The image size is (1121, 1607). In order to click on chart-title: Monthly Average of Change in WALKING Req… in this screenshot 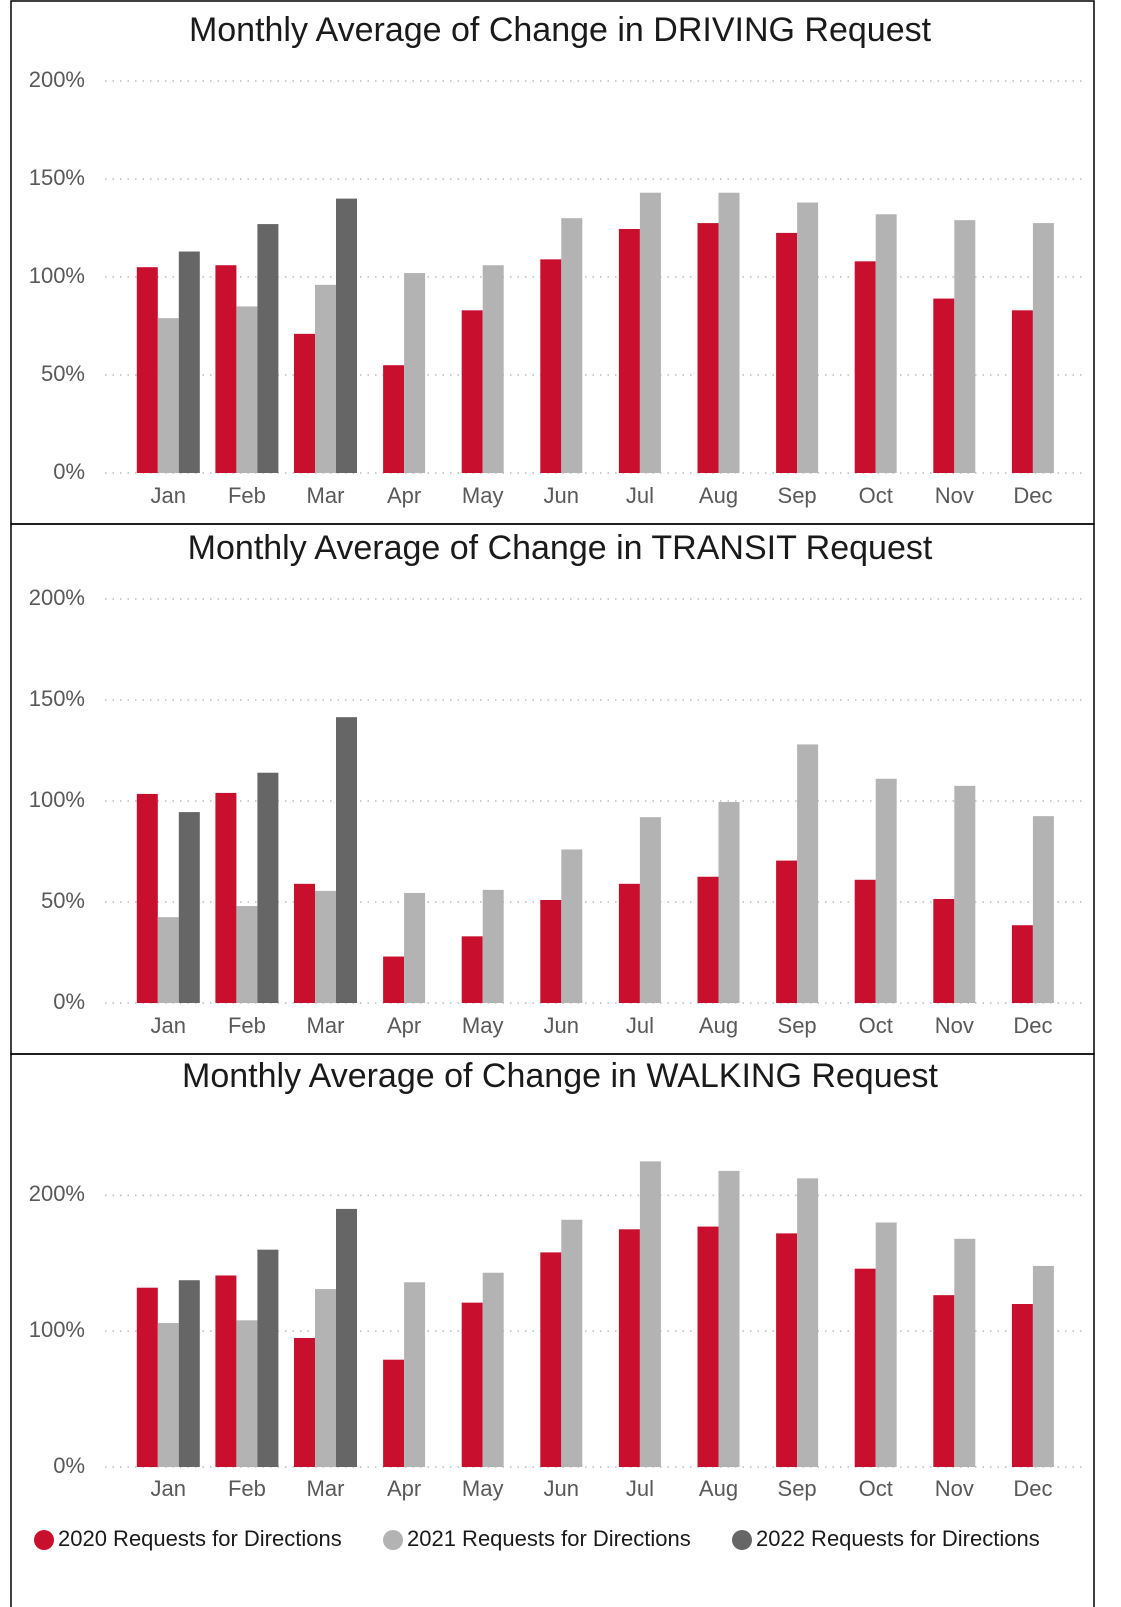, I will do `click(560, 1076)`.